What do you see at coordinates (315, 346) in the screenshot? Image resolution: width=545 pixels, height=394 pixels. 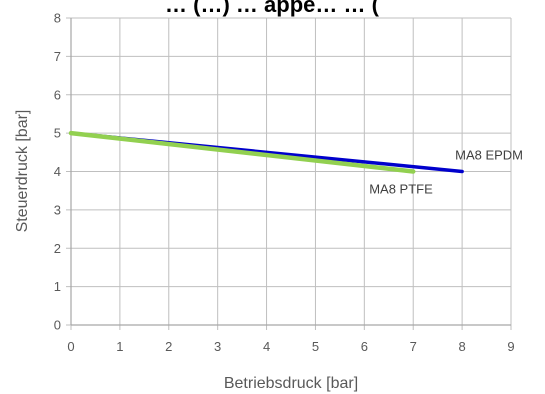 I see `x-tick-label: 5` at bounding box center [315, 346].